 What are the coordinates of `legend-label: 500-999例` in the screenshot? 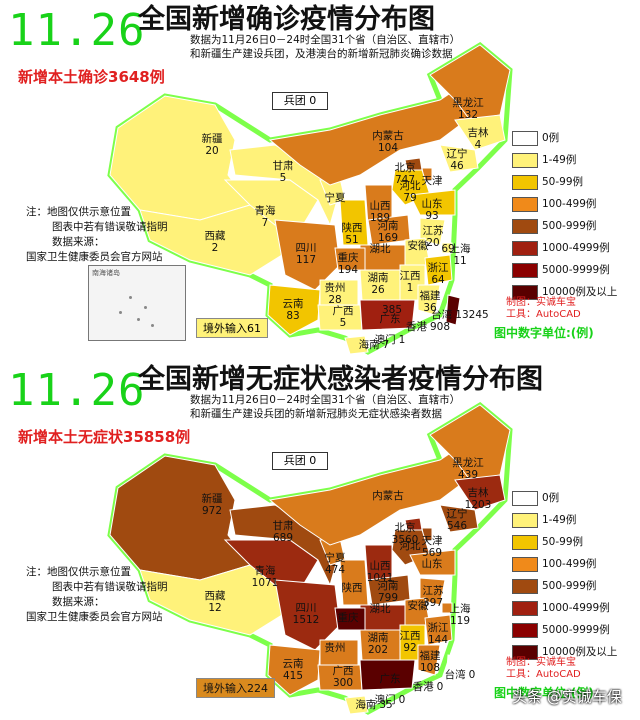 It's located at (569, 586).